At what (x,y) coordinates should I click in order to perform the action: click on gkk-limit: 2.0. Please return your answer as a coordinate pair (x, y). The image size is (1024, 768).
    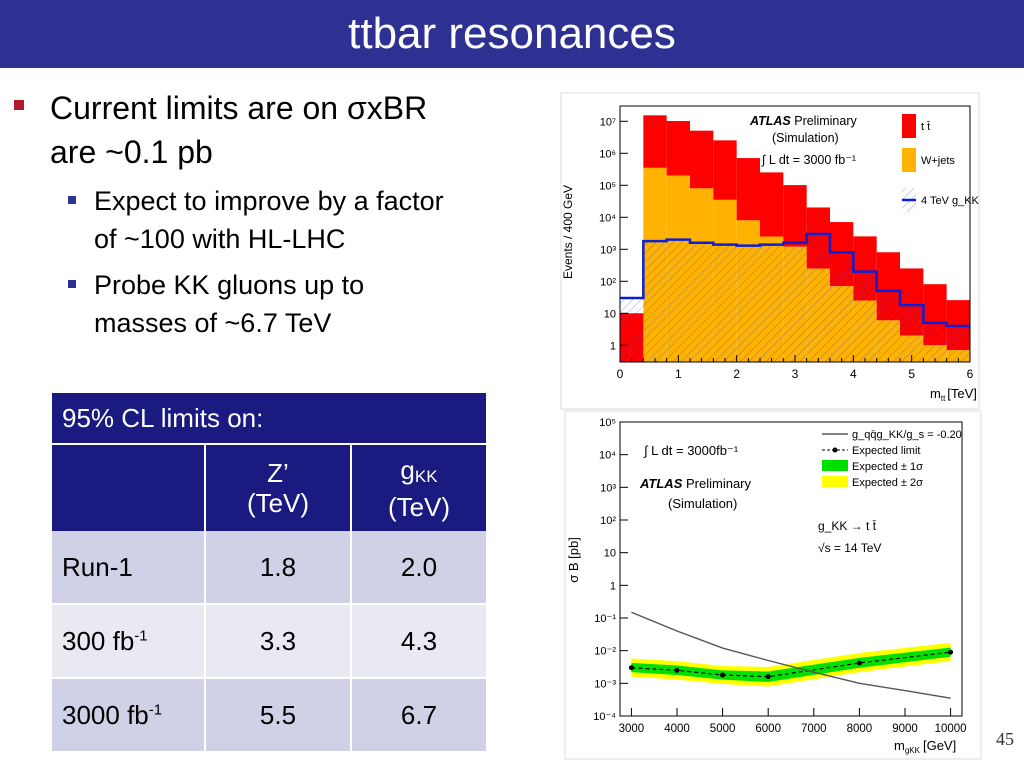
    Looking at the image, I should click on (418, 568).